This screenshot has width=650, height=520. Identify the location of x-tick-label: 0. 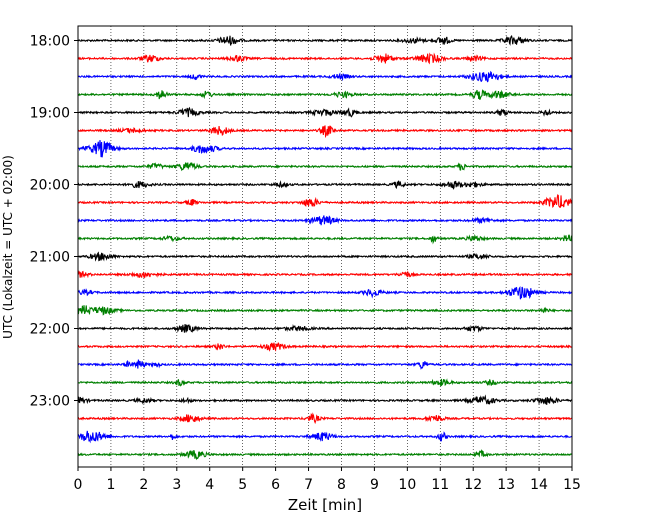
(78, 485).